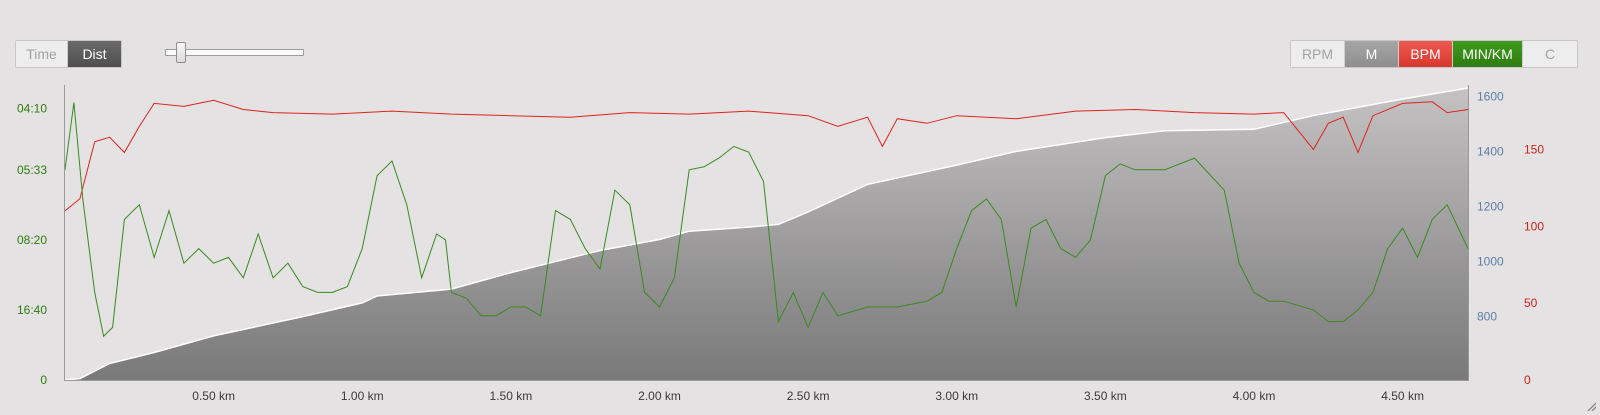 The width and height of the screenshot is (1600, 415). What do you see at coordinates (43, 380) in the screenshot?
I see `pace-tick-label: 0` at bounding box center [43, 380].